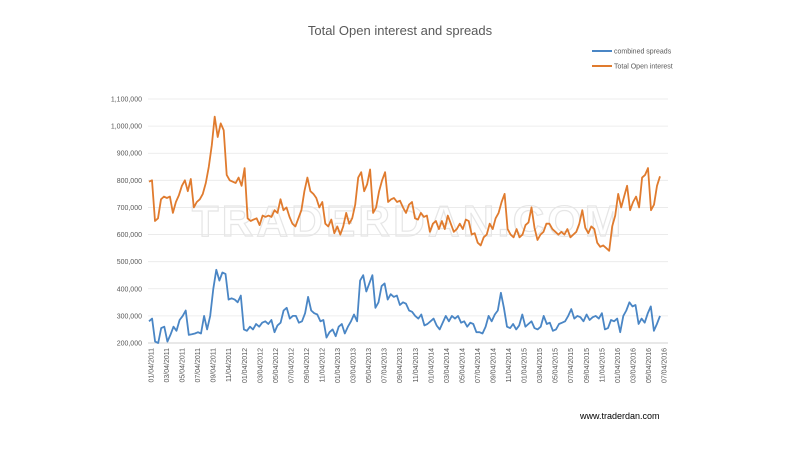 Image resolution: width=800 pixels, height=450 pixels. I want to click on x-tick-label: 11/04/2012, so click(323, 365).